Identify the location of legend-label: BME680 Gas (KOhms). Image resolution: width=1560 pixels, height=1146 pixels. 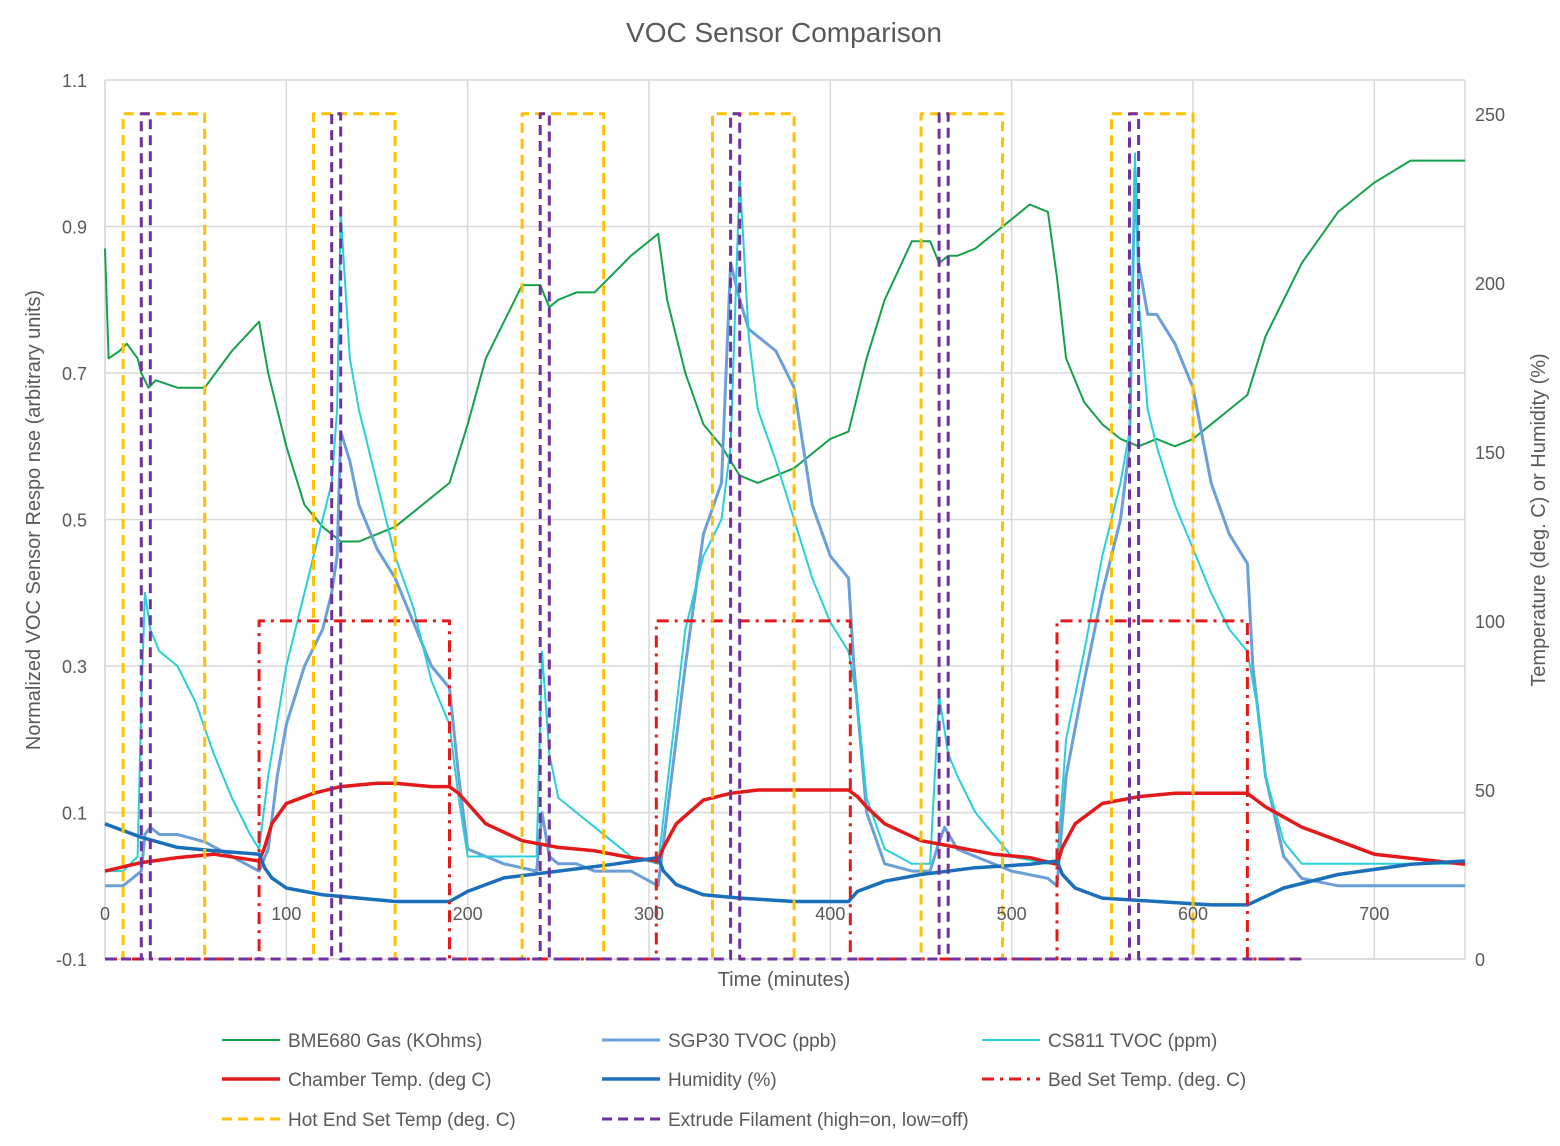
(385, 1041).